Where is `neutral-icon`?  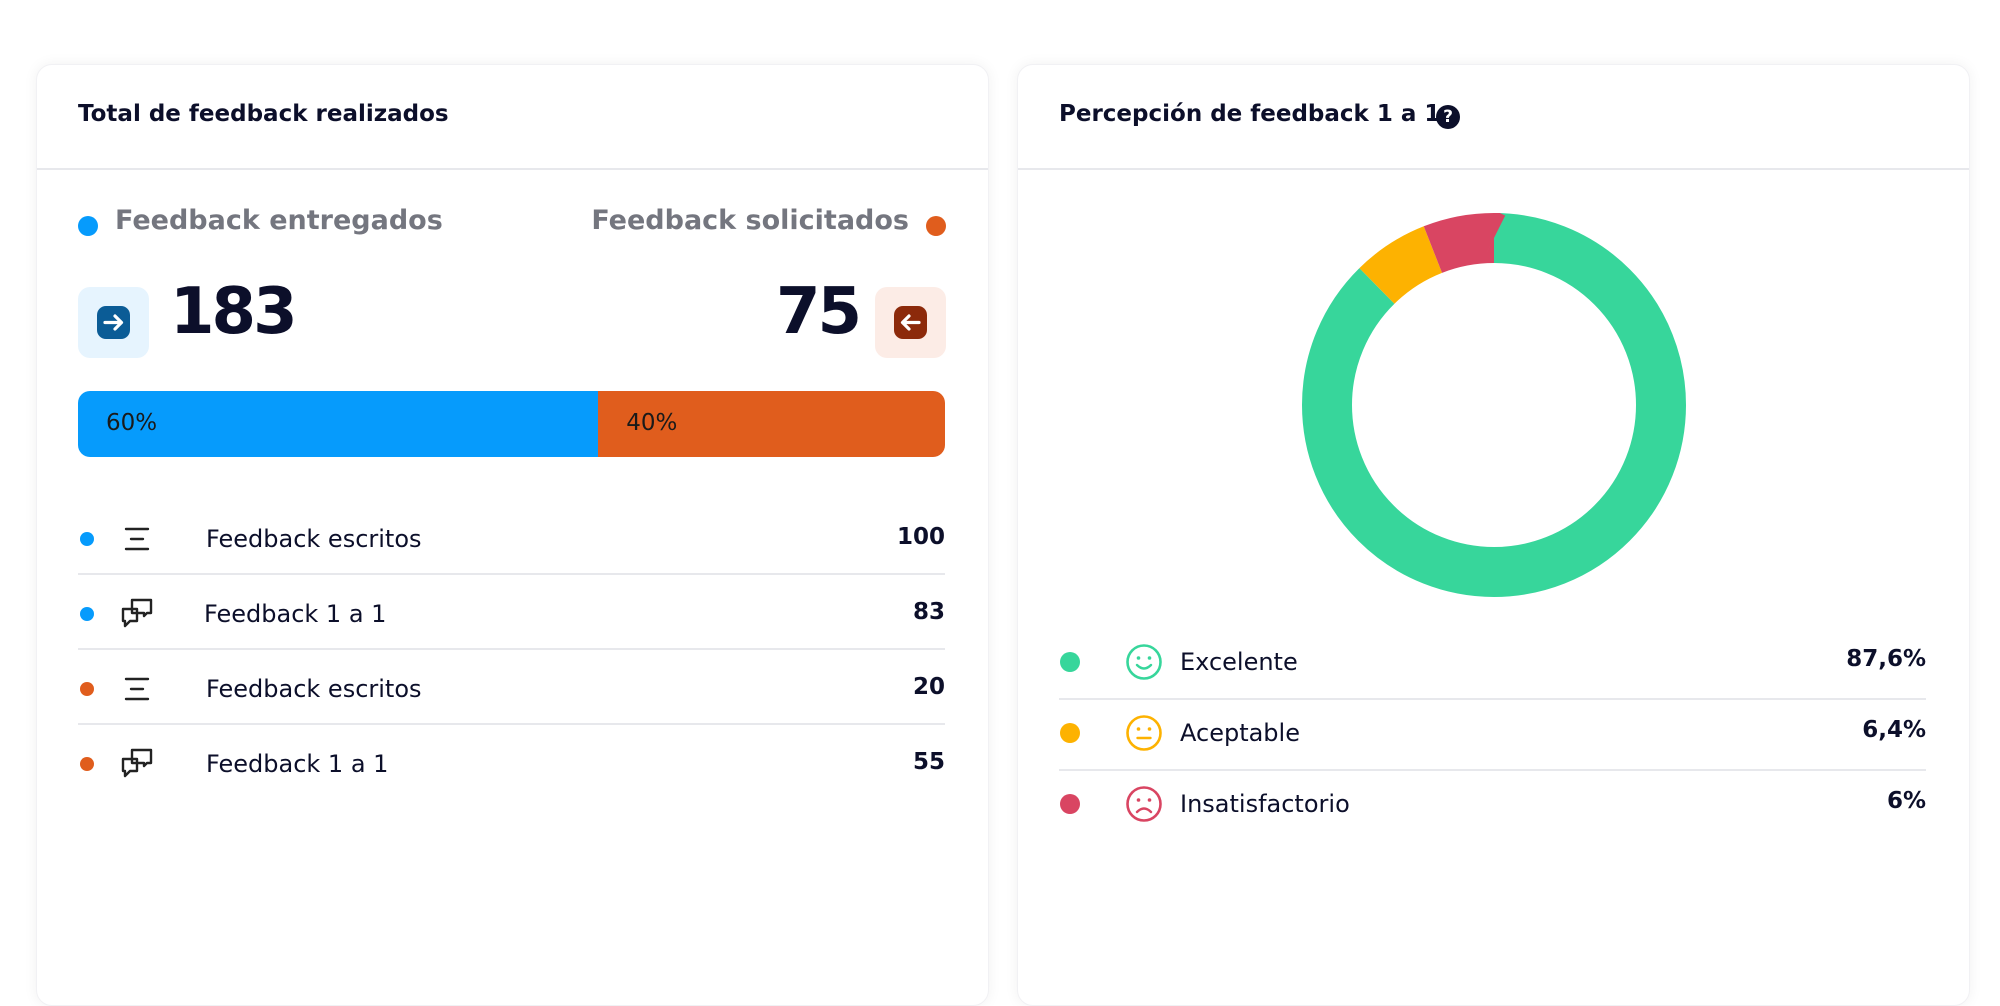
neutral-icon is located at coordinates (1144, 733).